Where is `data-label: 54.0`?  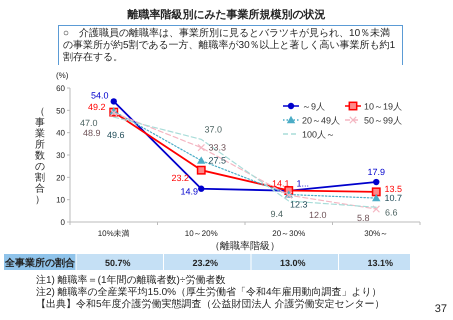
data-label: 54.0 is located at coordinates (99, 95).